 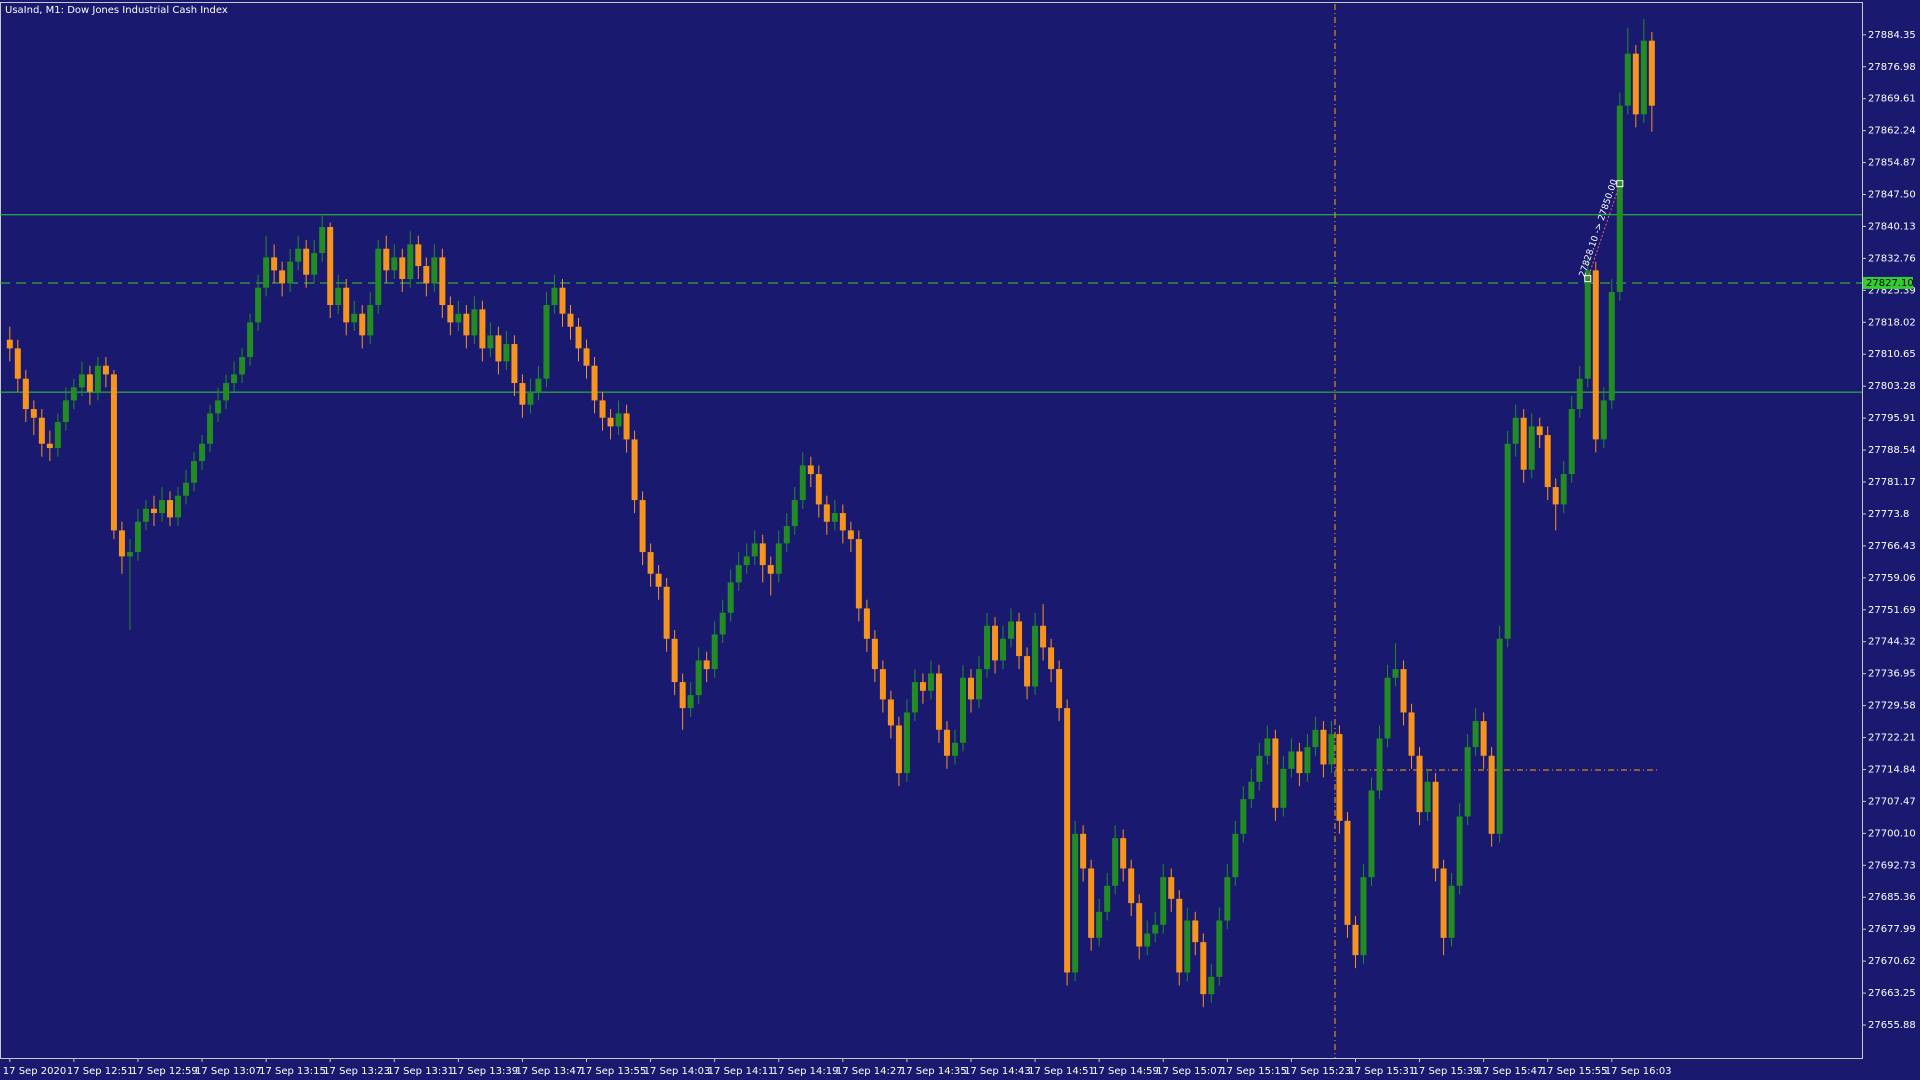 What do you see at coordinates (1892, 738) in the screenshot?
I see `y-tick-label: 27722.21` at bounding box center [1892, 738].